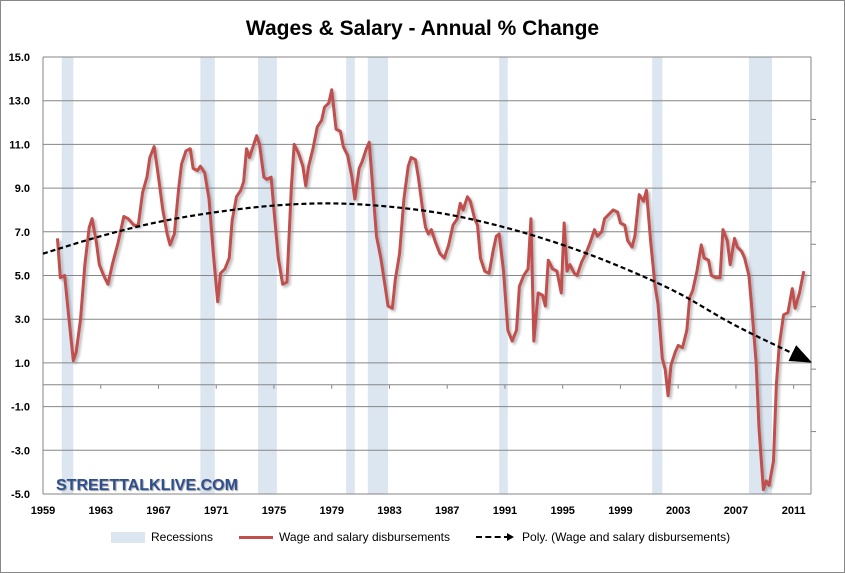 Image resolution: width=845 pixels, height=573 pixels. Describe the element at coordinates (182, 537) in the screenshot. I see `legend-label: Recessions` at that location.